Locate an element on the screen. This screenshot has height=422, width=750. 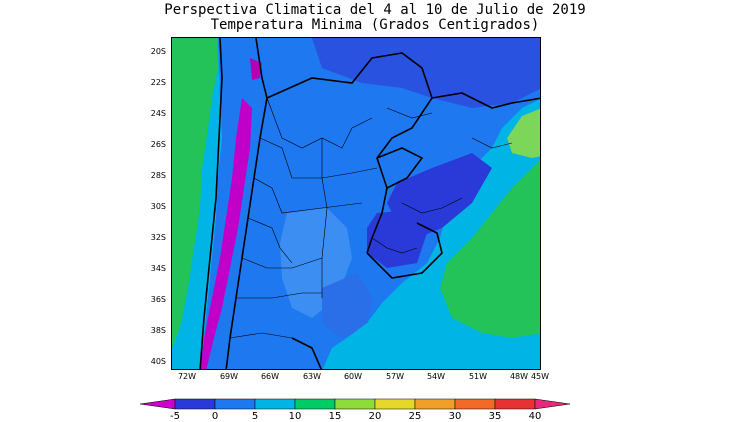
colorbar-label-minus5: -5 is located at coordinates (175, 416).